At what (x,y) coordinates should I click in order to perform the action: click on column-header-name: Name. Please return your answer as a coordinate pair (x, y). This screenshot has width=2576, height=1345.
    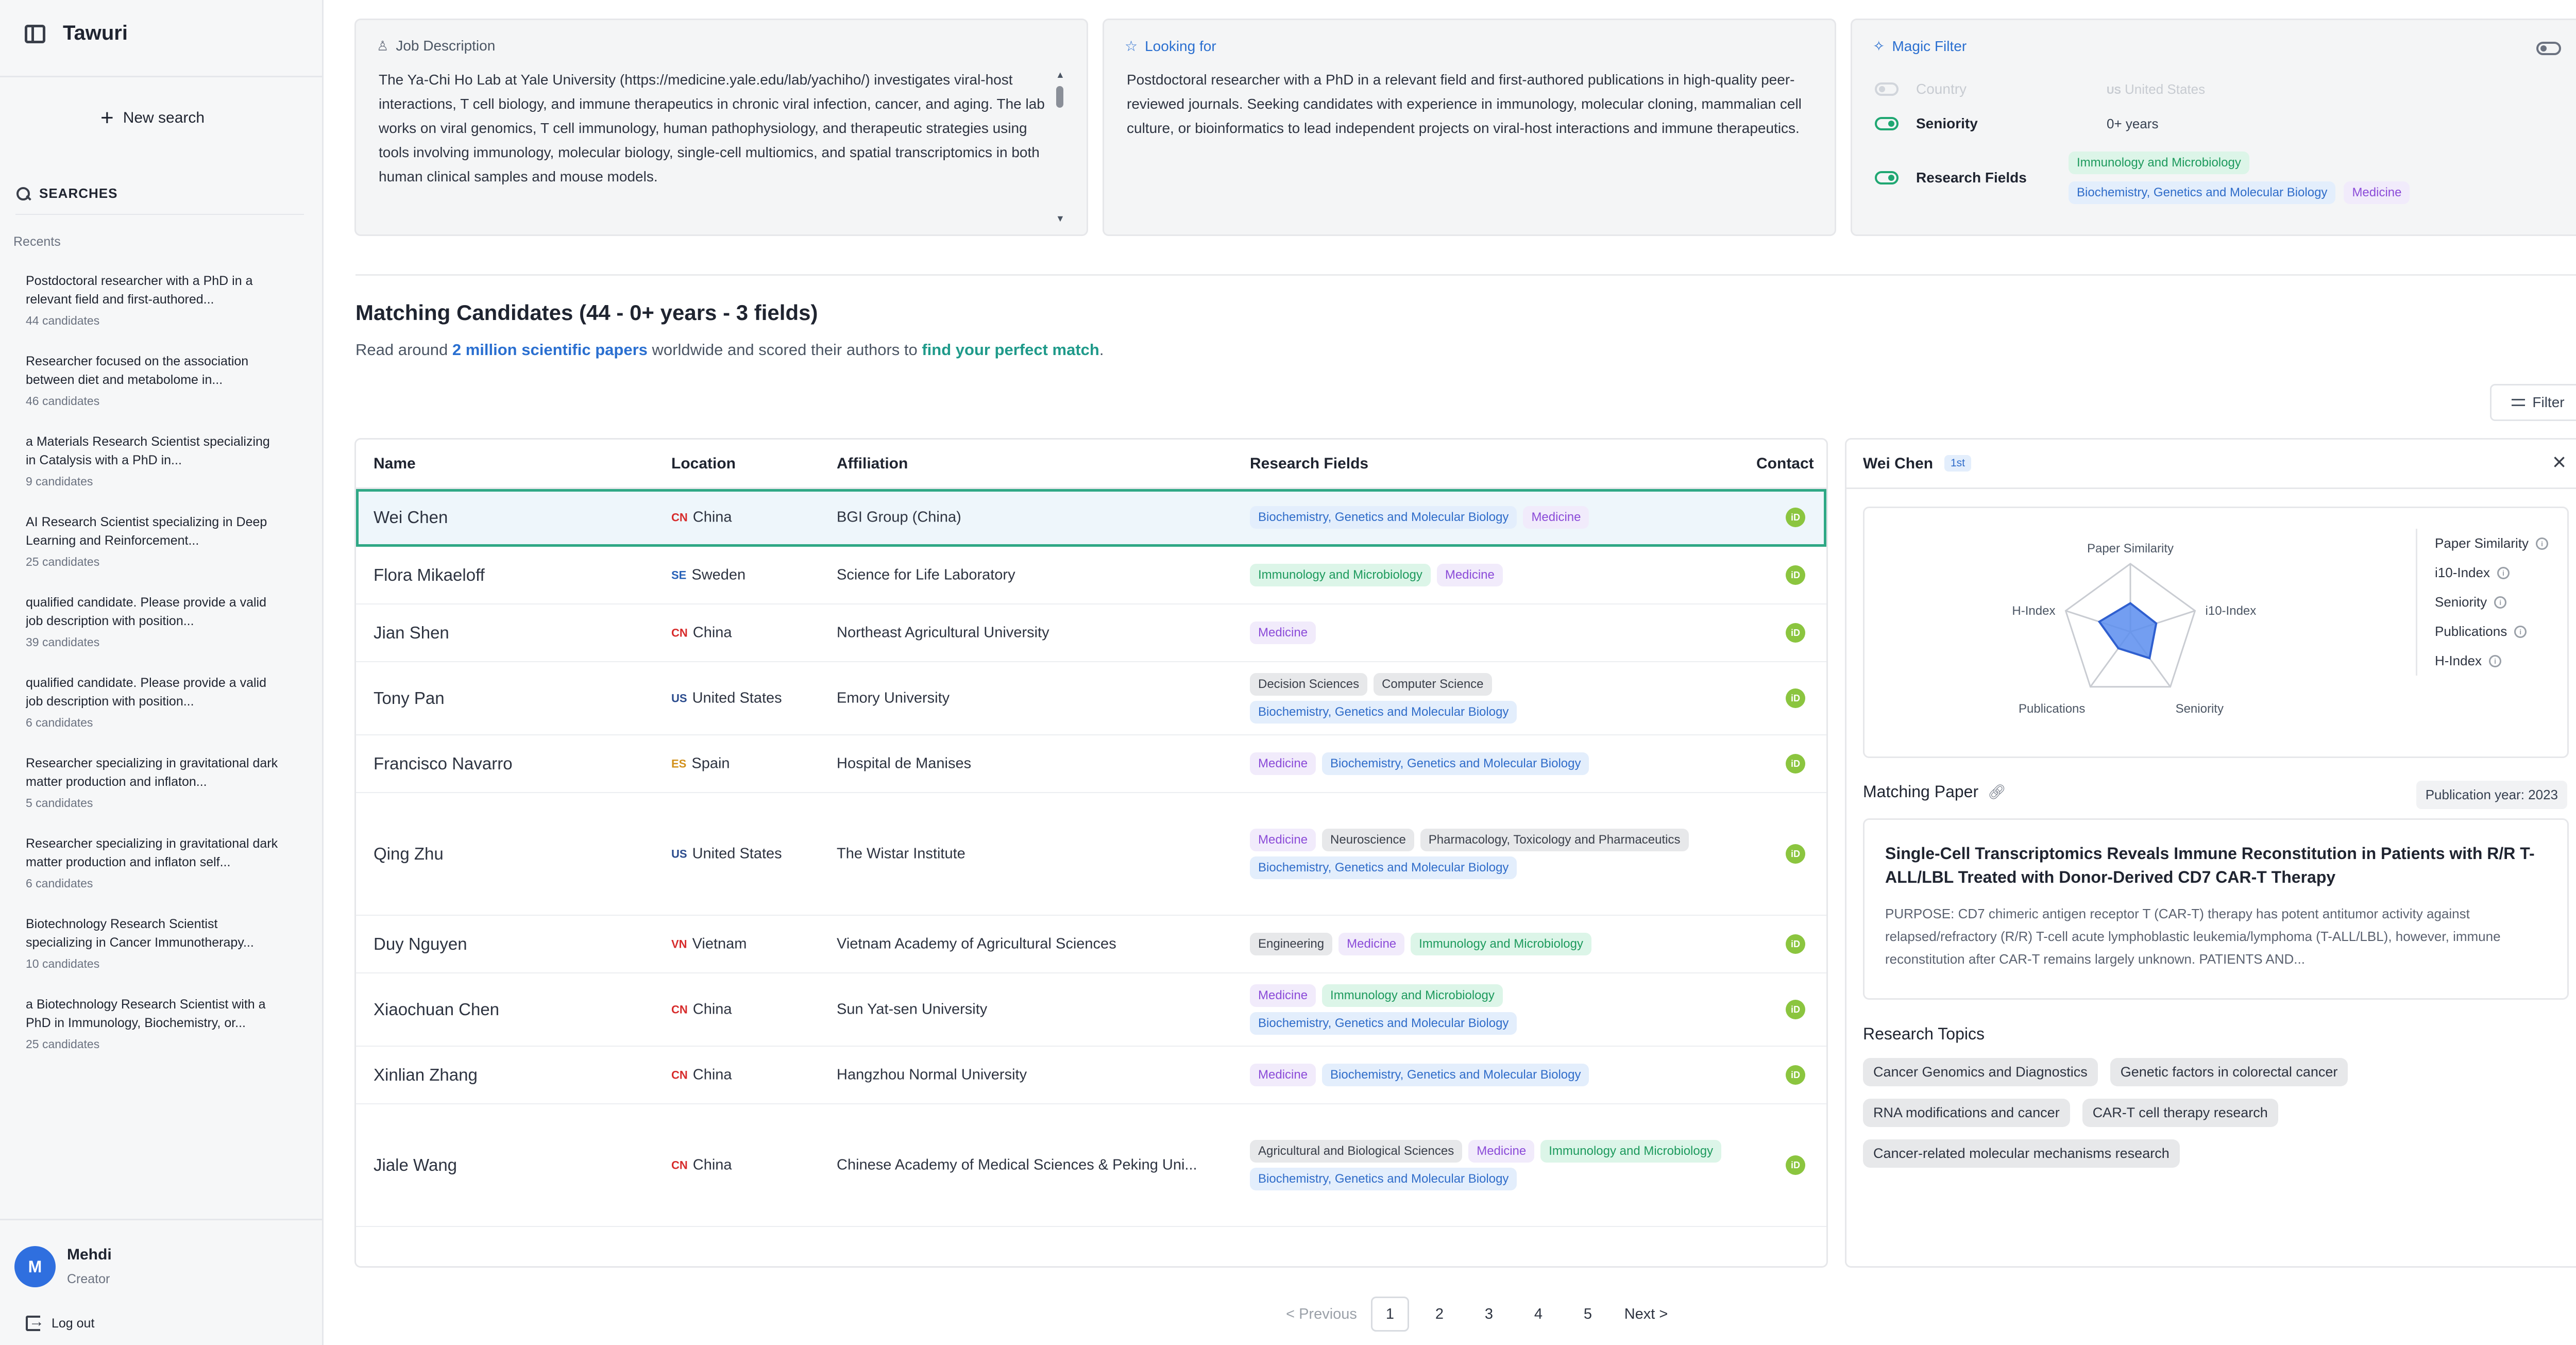
    Looking at the image, I should click on (395, 463).